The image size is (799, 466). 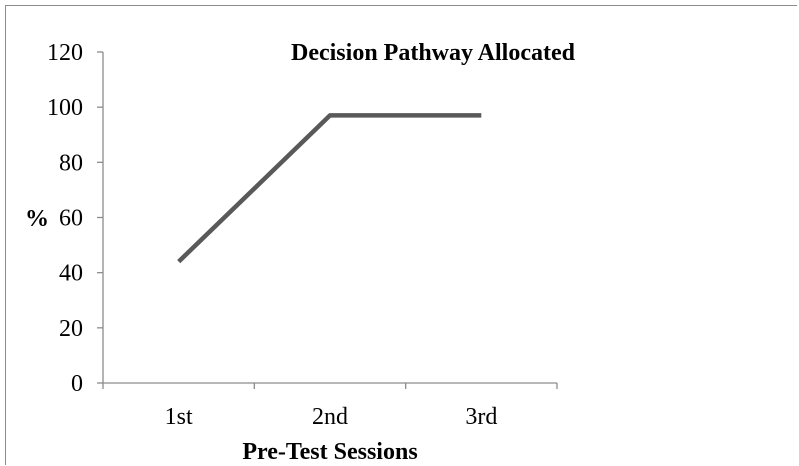 What do you see at coordinates (77, 384) in the screenshot?
I see `y-tick-label: 0` at bounding box center [77, 384].